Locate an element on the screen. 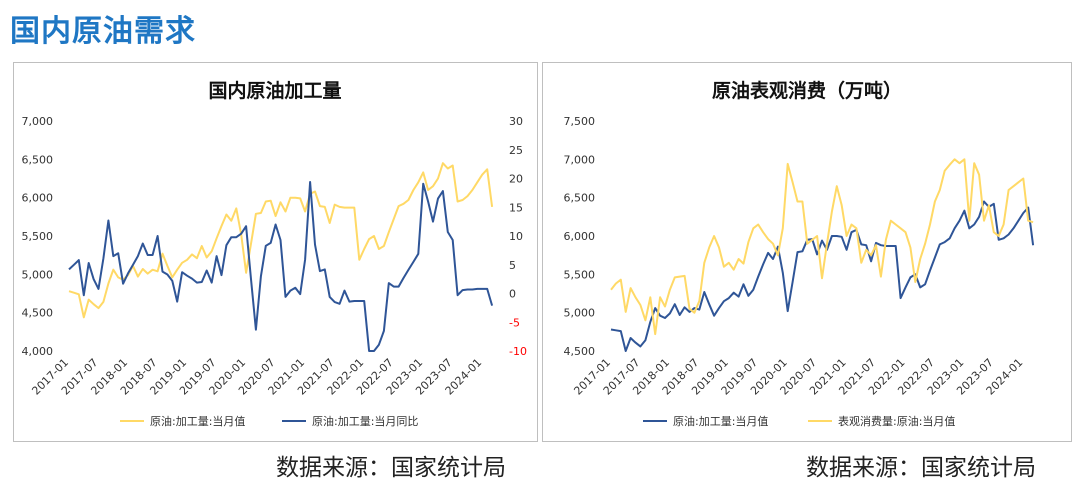 This screenshot has width=1080, height=485. y-right-tick-label: 5 is located at coordinates (512, 265).